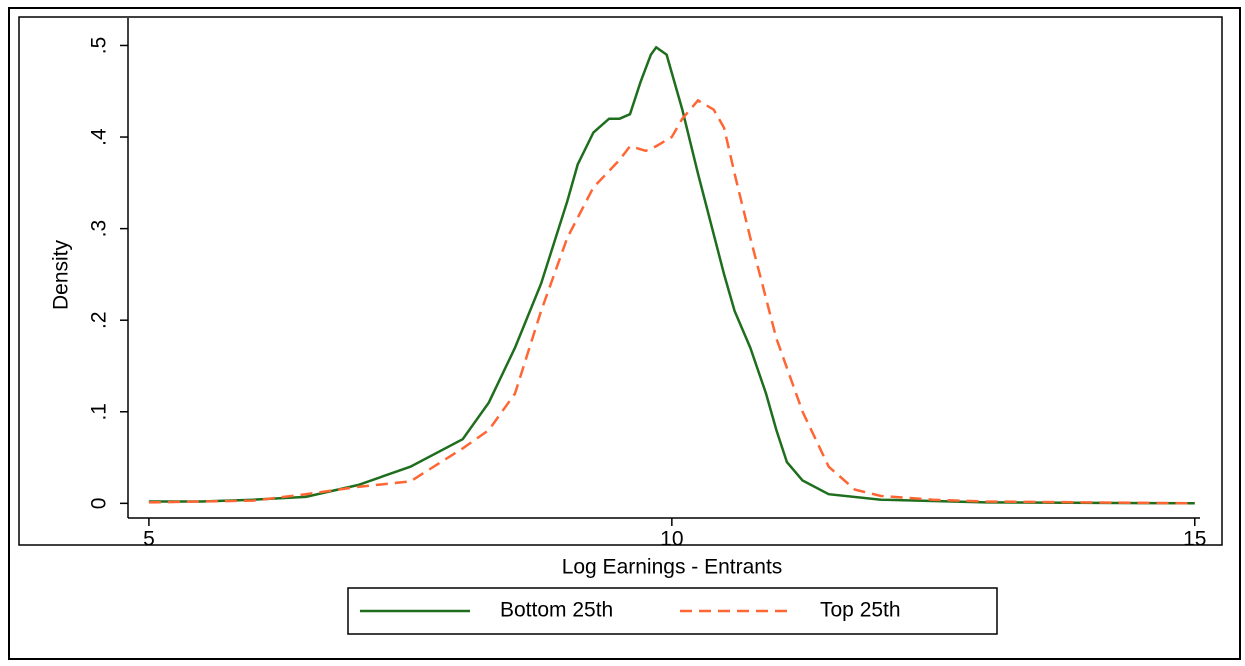  I want to click on x-tick-label: 10, so click(671, 539).